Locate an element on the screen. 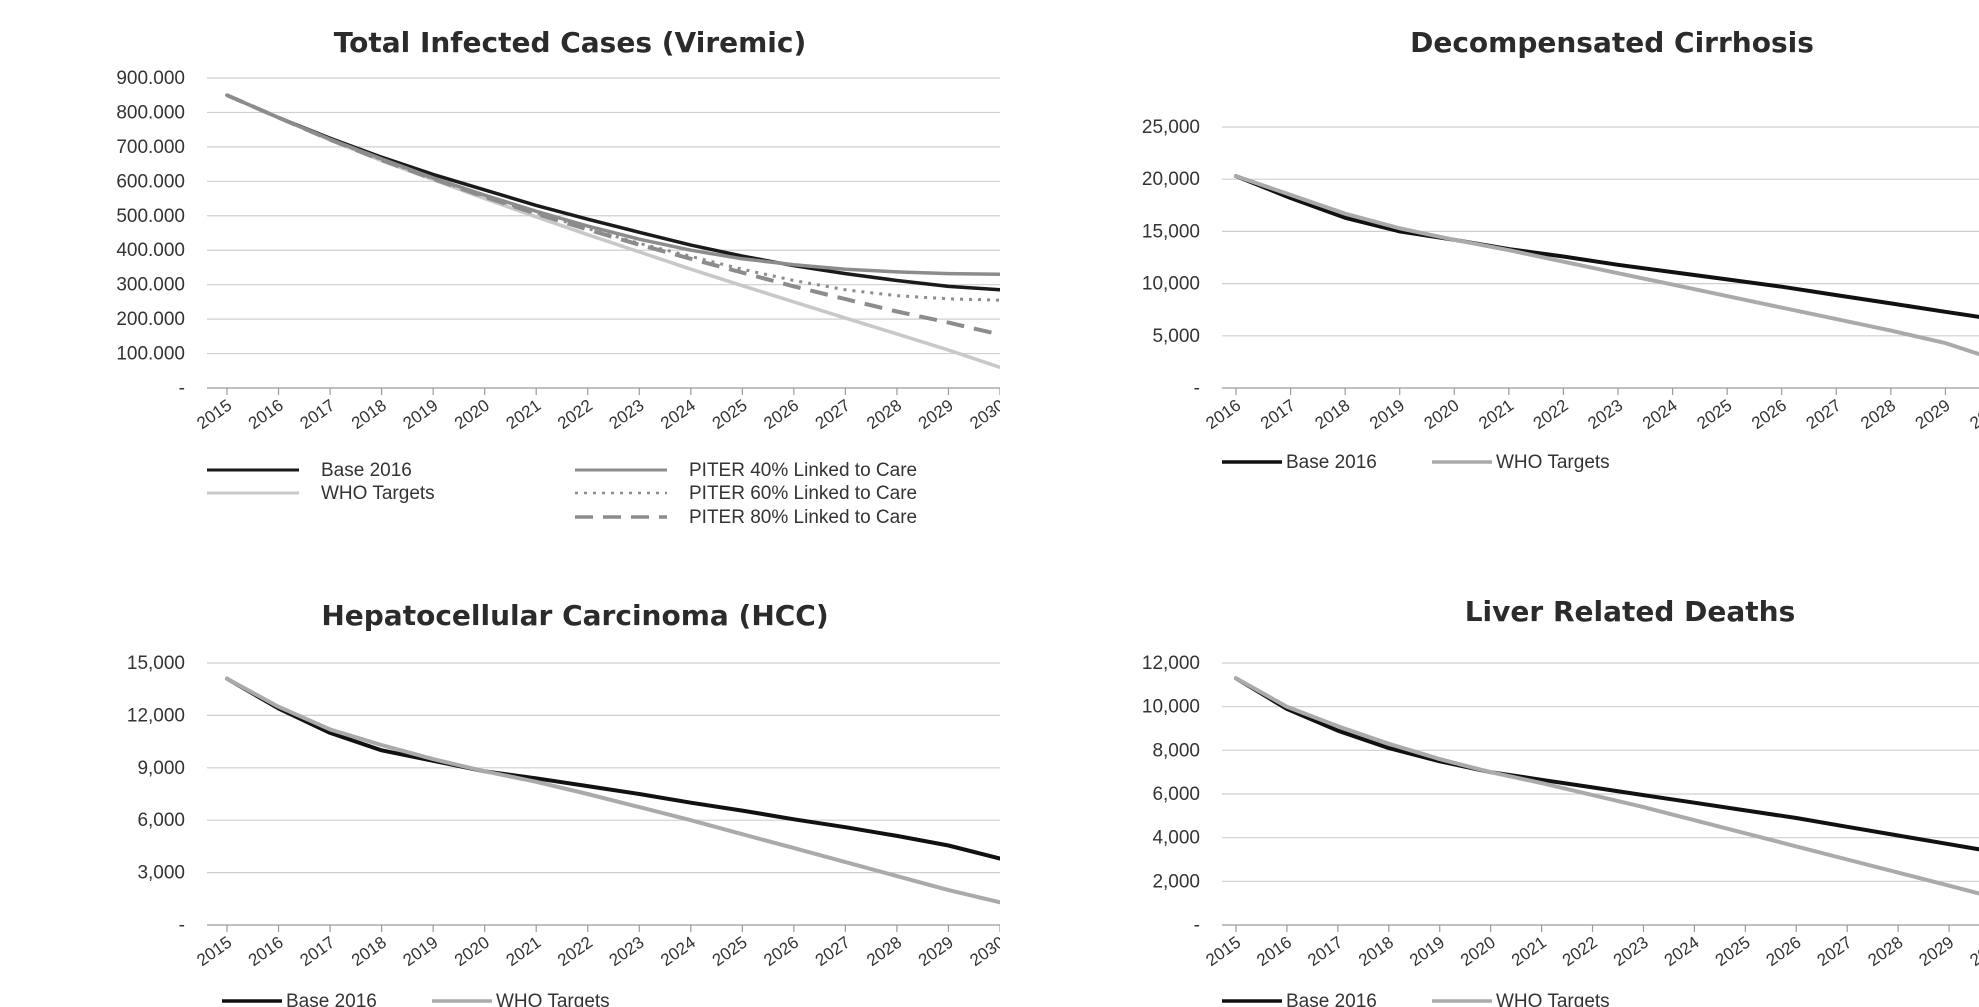  y-tick-label: 9,000 is located at coordinates (161, 768).